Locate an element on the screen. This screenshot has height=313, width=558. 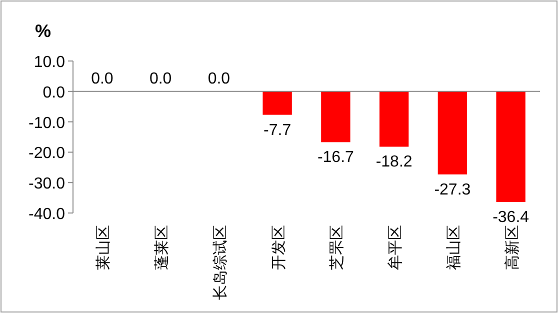
data-label: -18.2 is located at coordinates (394, 162).